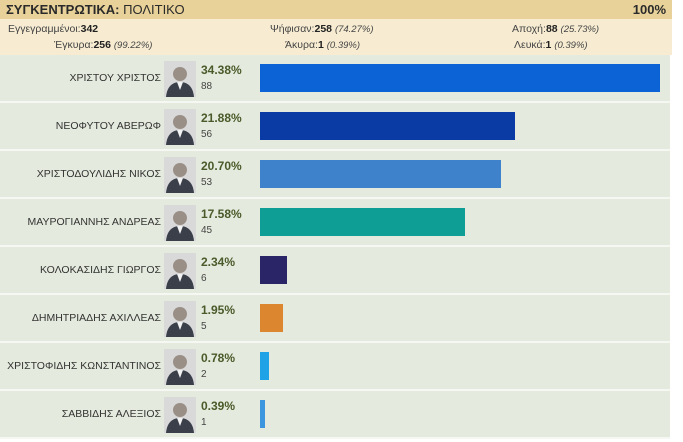  Describe the element at coordinates (207, 182) in the screenshot. I see `vote-count: 53` at that location.